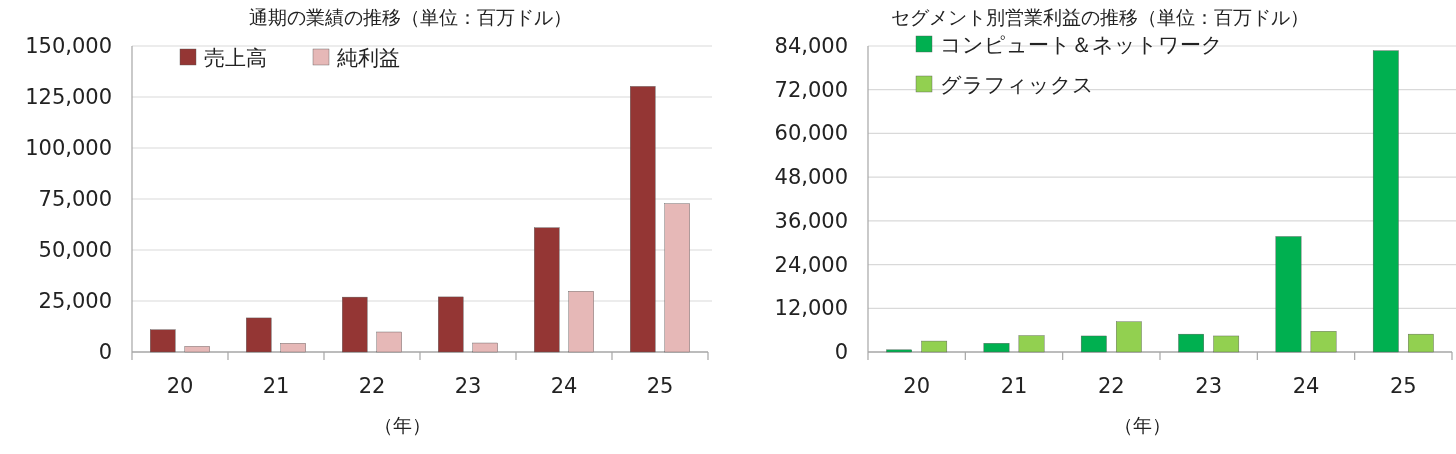  Describe the element at coordinates (811, 177) in the screenshot. I see `y-tick-label: 48,000` at that location.